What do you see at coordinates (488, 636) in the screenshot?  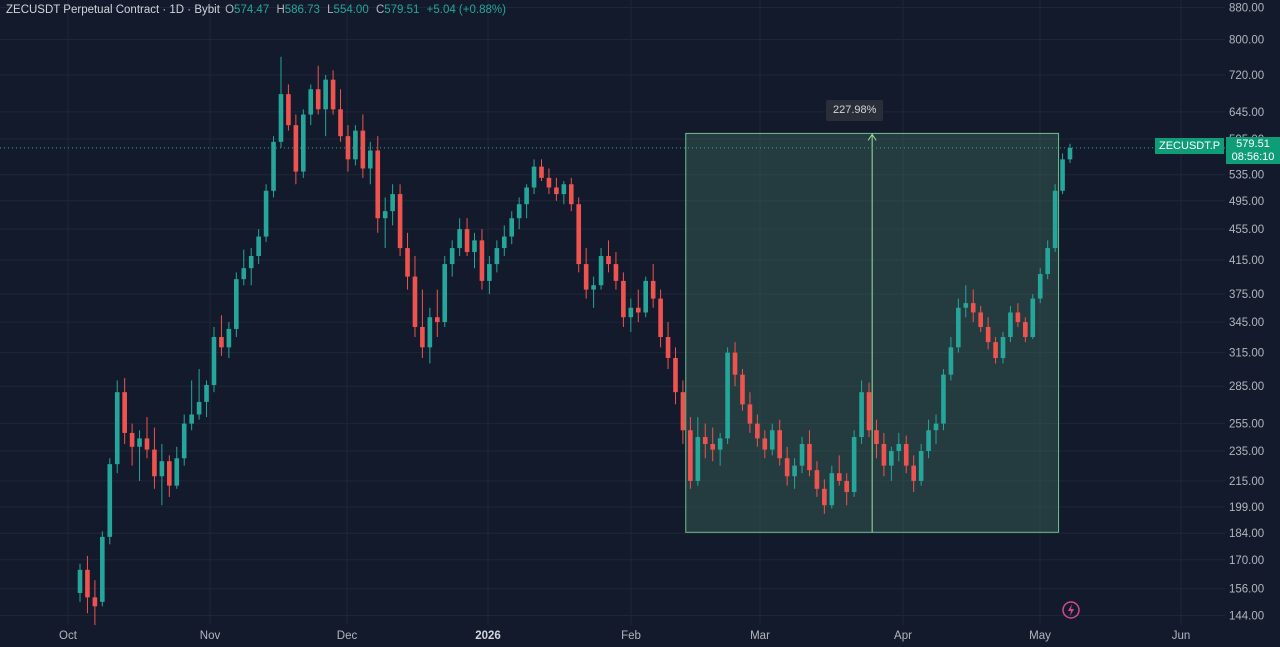 I see `x-tick-label-3: 2026` at bounding box center [488, 636].